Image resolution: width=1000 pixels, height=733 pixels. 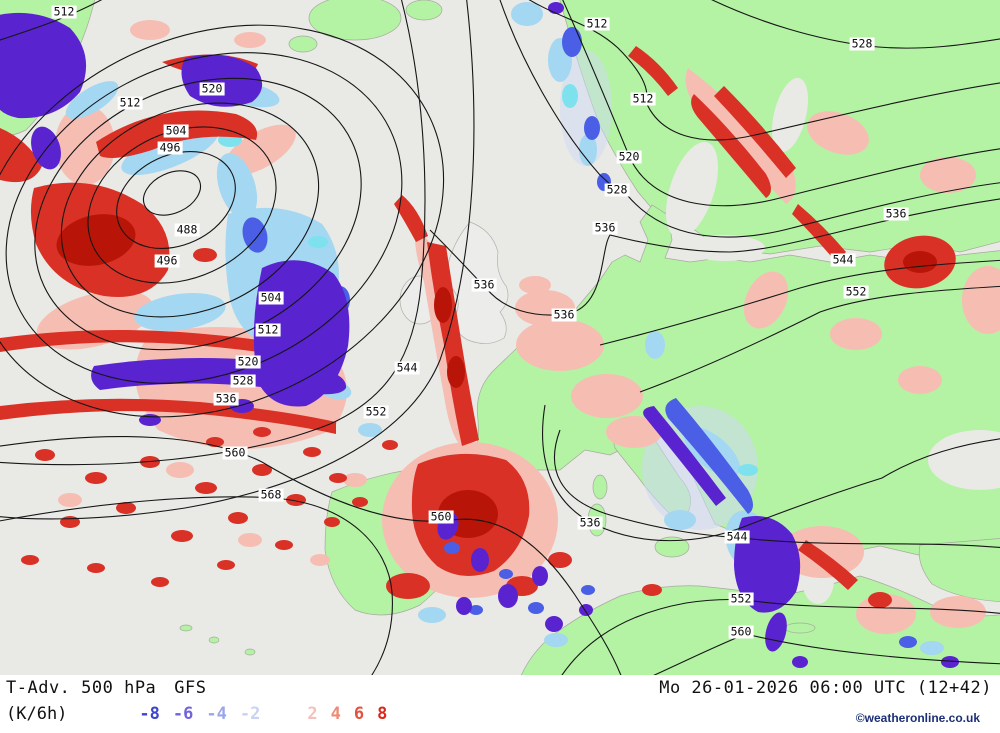 What do you see at coordinates (355, 20) in the screenshot?
I see `land-iceland` at bounding box center [355, 20].